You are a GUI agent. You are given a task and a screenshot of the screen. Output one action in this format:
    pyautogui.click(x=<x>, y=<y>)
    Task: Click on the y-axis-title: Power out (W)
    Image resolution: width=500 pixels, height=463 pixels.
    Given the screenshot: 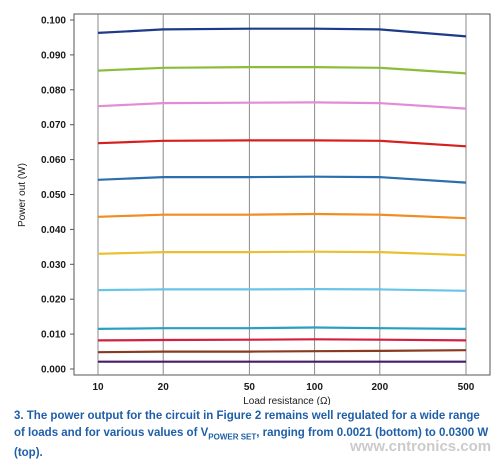 What is the action you would take?
    pyautogui.click(x=22, y=195)
    